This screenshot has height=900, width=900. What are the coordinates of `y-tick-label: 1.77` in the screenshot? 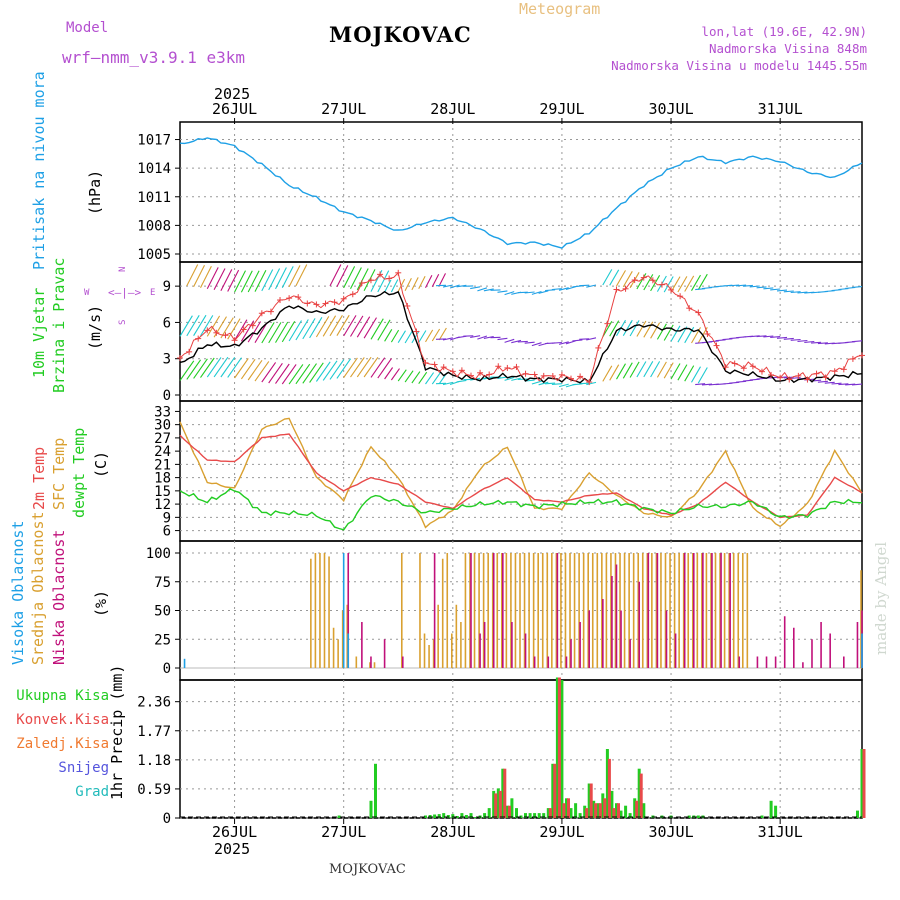 It's located at (154, 732).